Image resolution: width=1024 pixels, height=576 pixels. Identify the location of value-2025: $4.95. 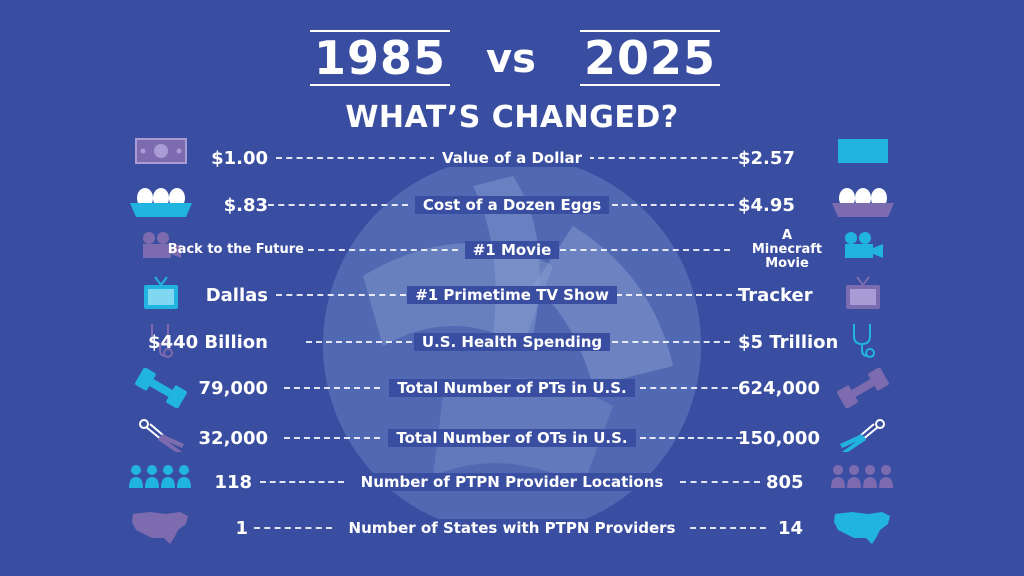
(766, 205).